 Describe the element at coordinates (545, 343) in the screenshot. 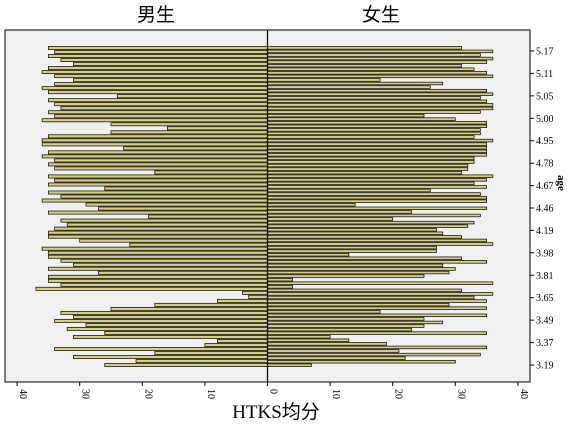

I see `y-tick-label: 3.37` at that location.